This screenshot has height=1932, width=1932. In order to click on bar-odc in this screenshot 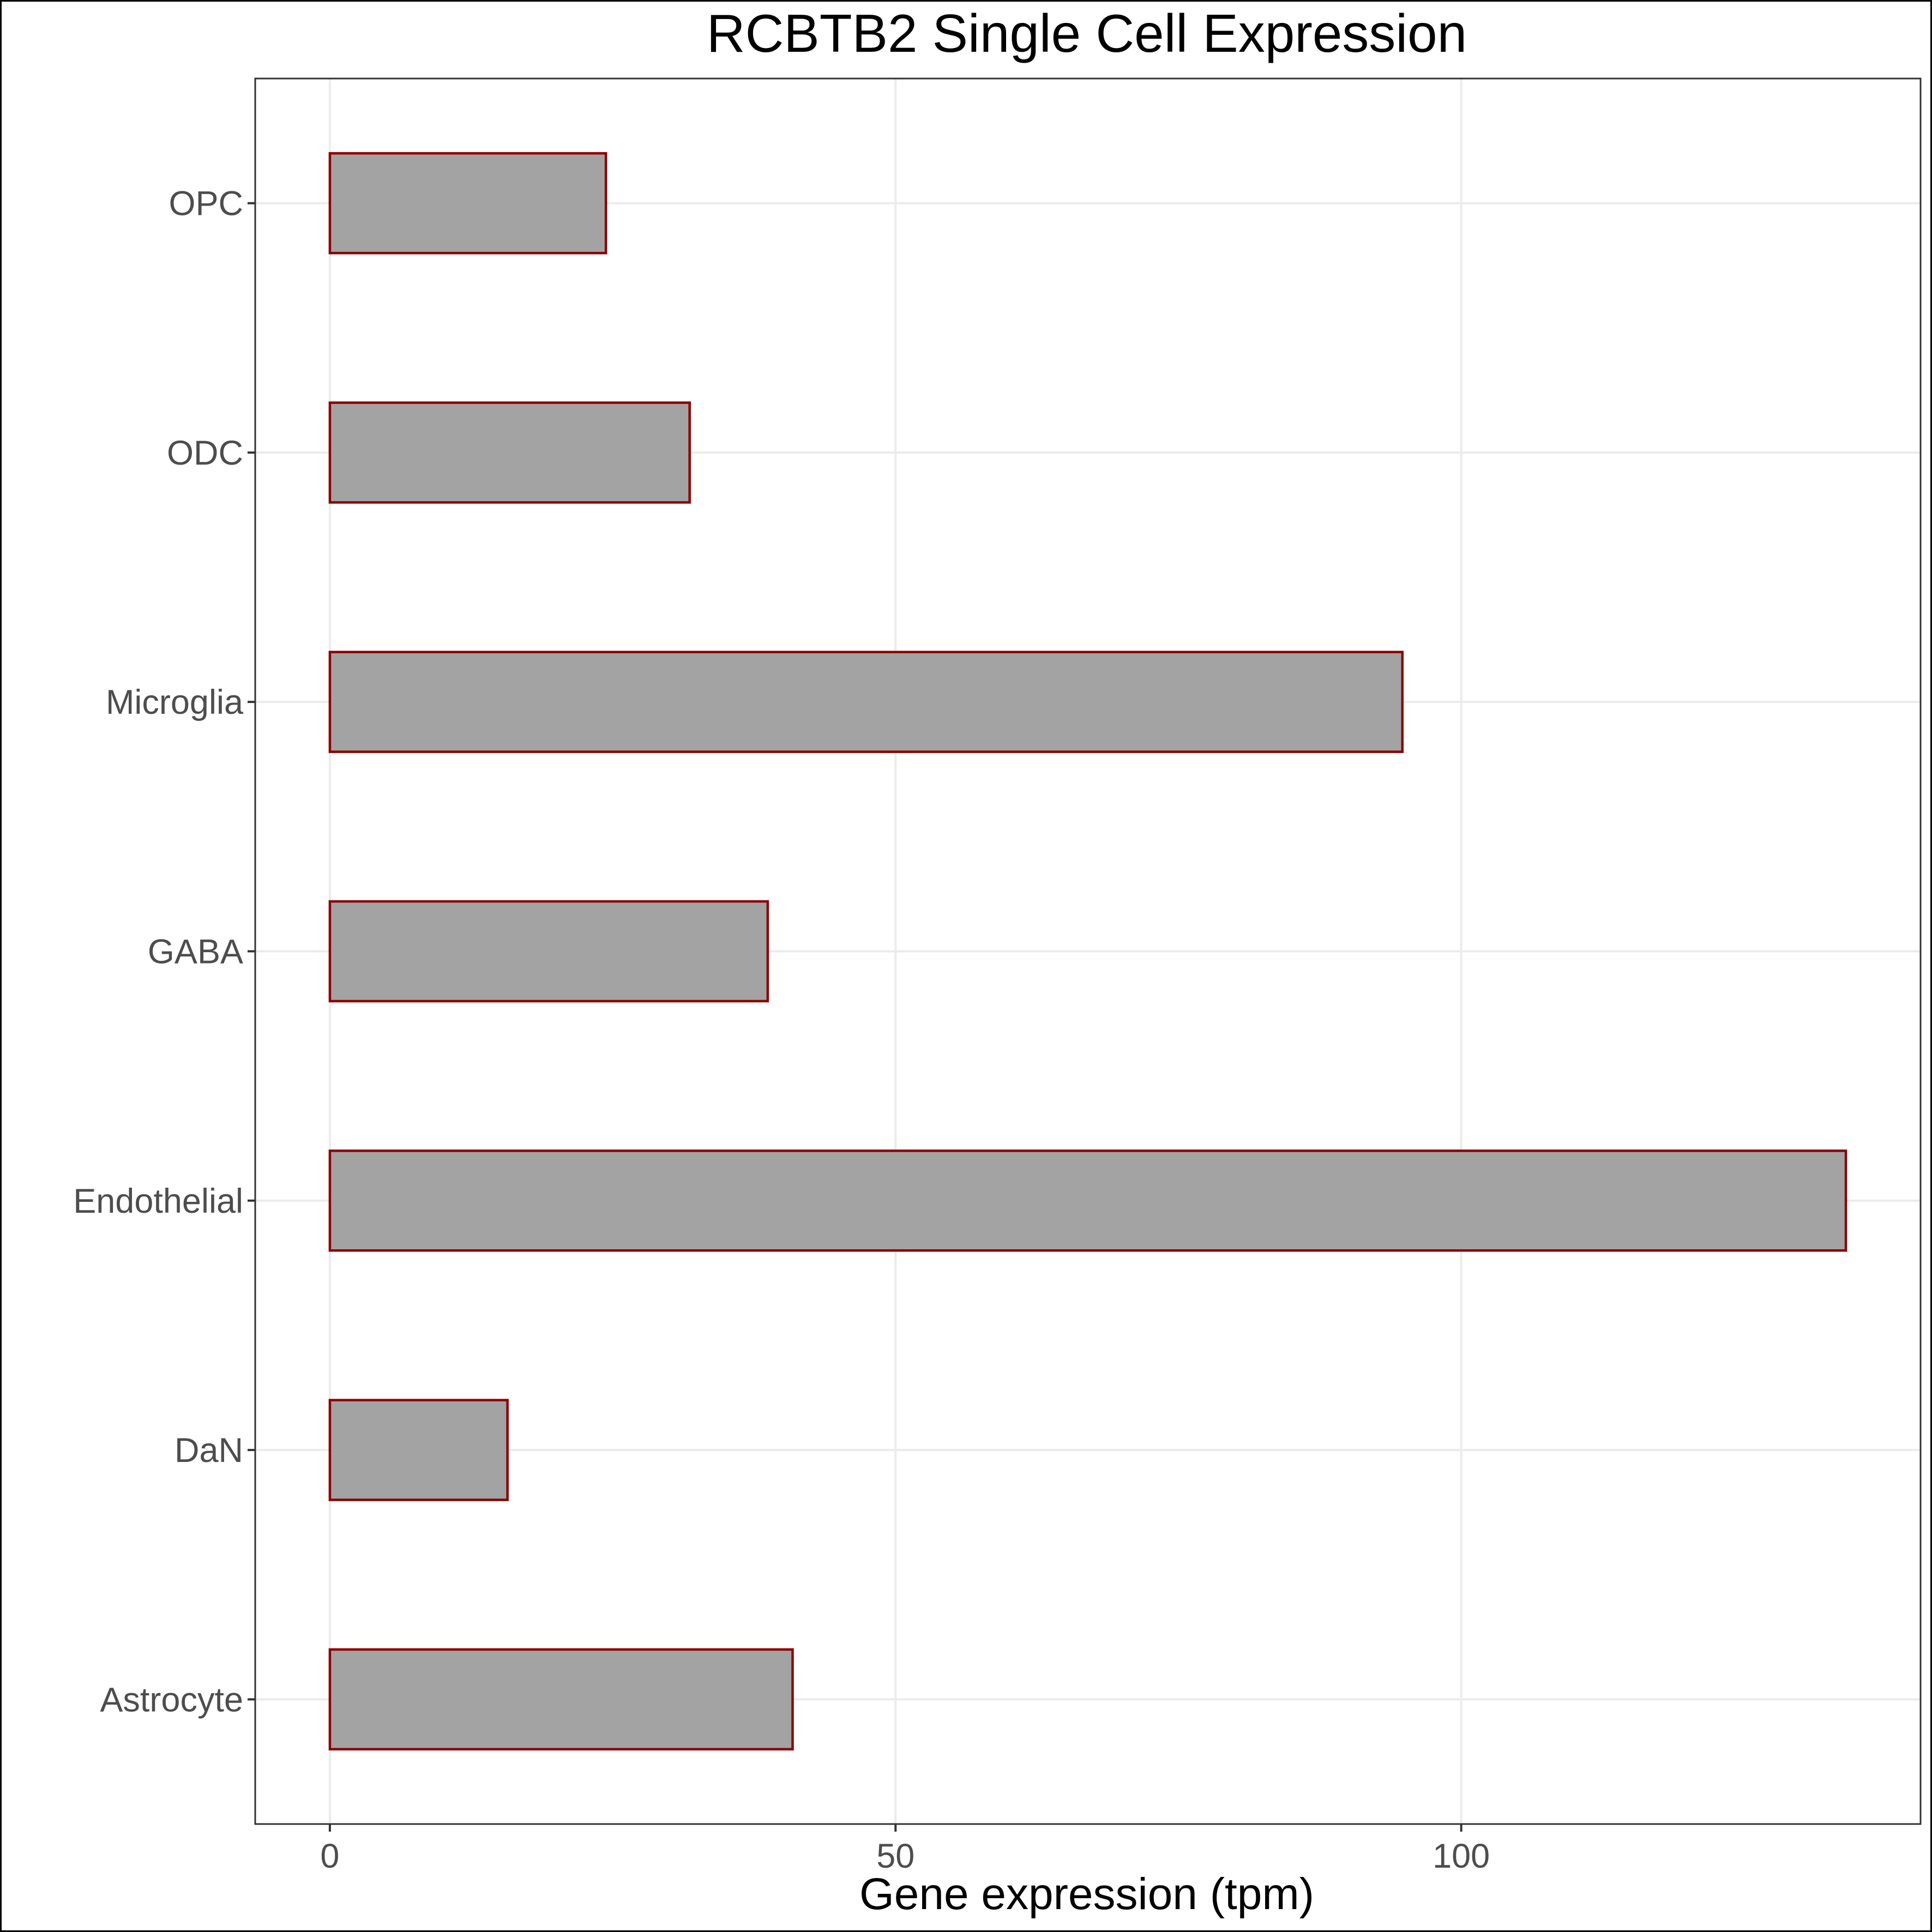, I will do `click(509, 452)`.